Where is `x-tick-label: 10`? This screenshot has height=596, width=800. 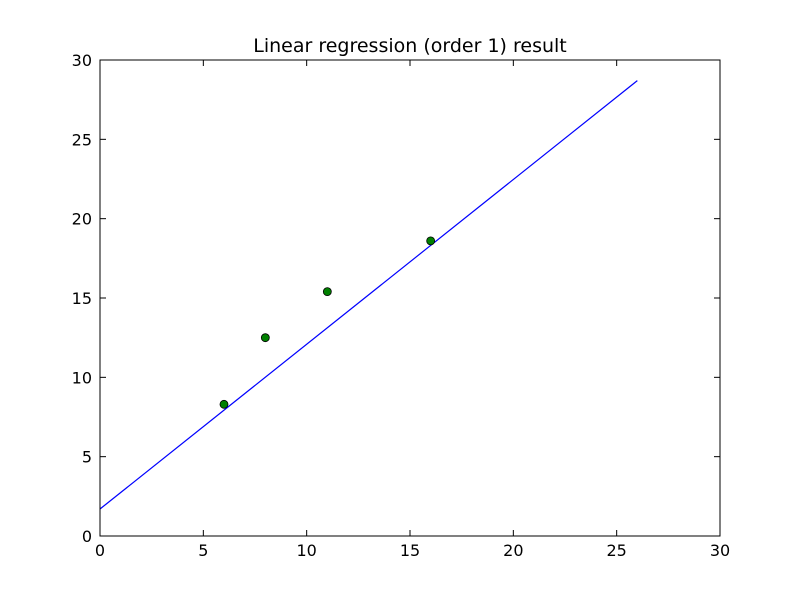 x-tick-label: 10 is located at coordinates (306, 550).